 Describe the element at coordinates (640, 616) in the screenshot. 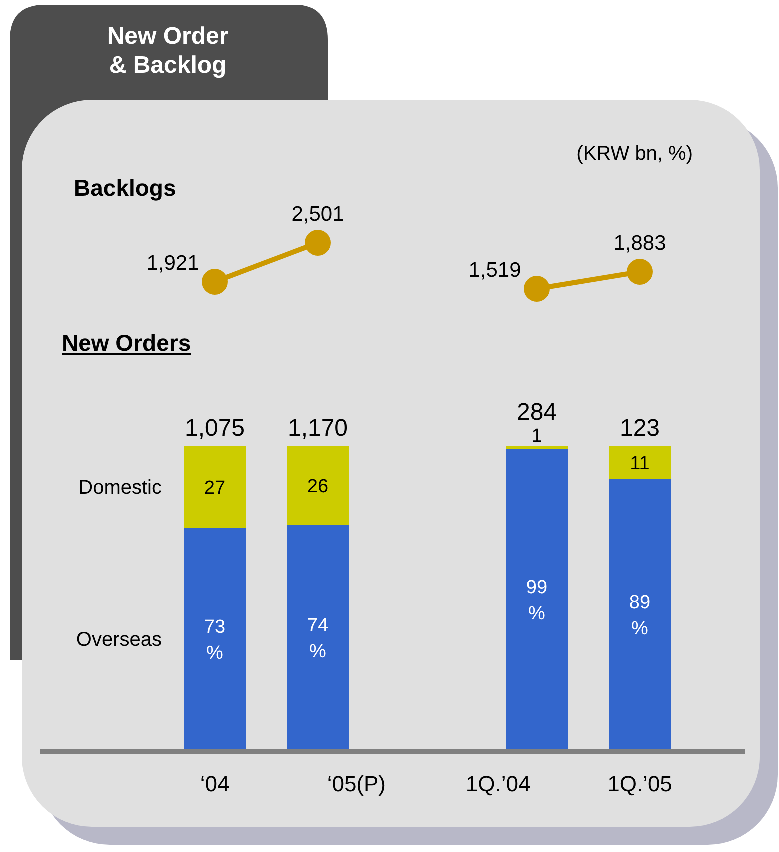

I see `data-label: 89 %` at that location.